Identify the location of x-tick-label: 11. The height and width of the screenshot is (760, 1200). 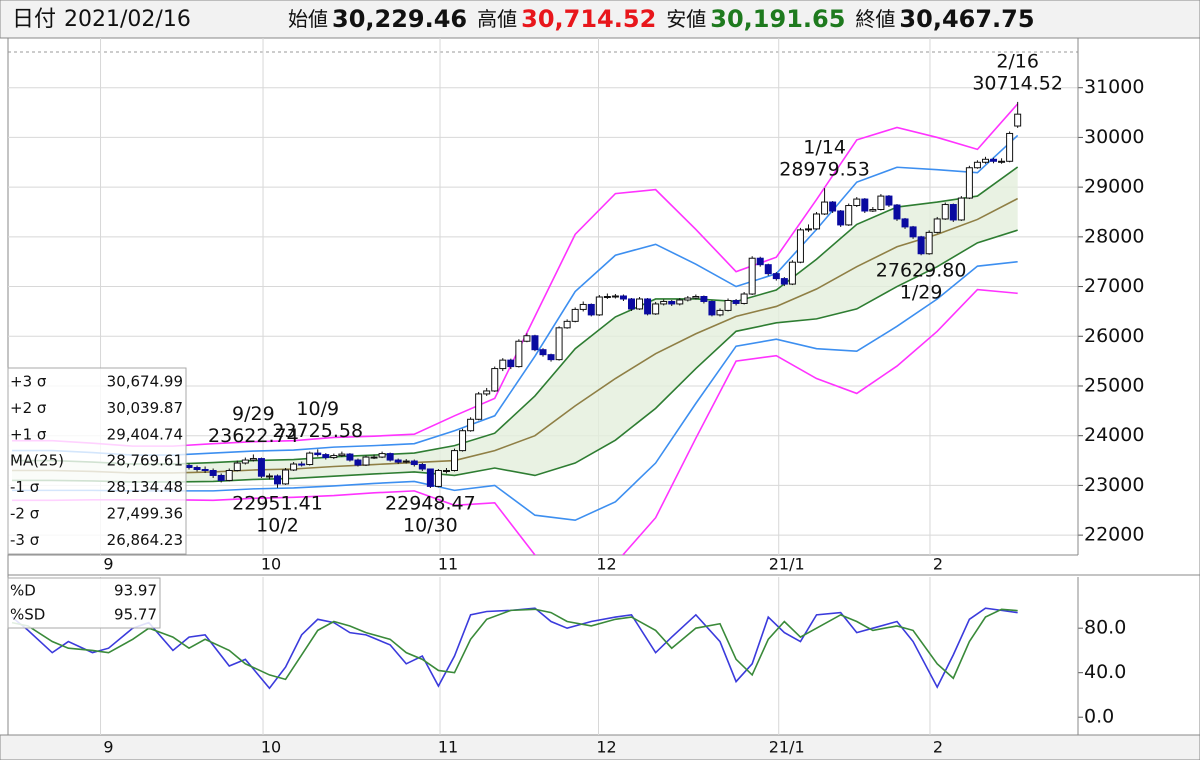
(448, 747).